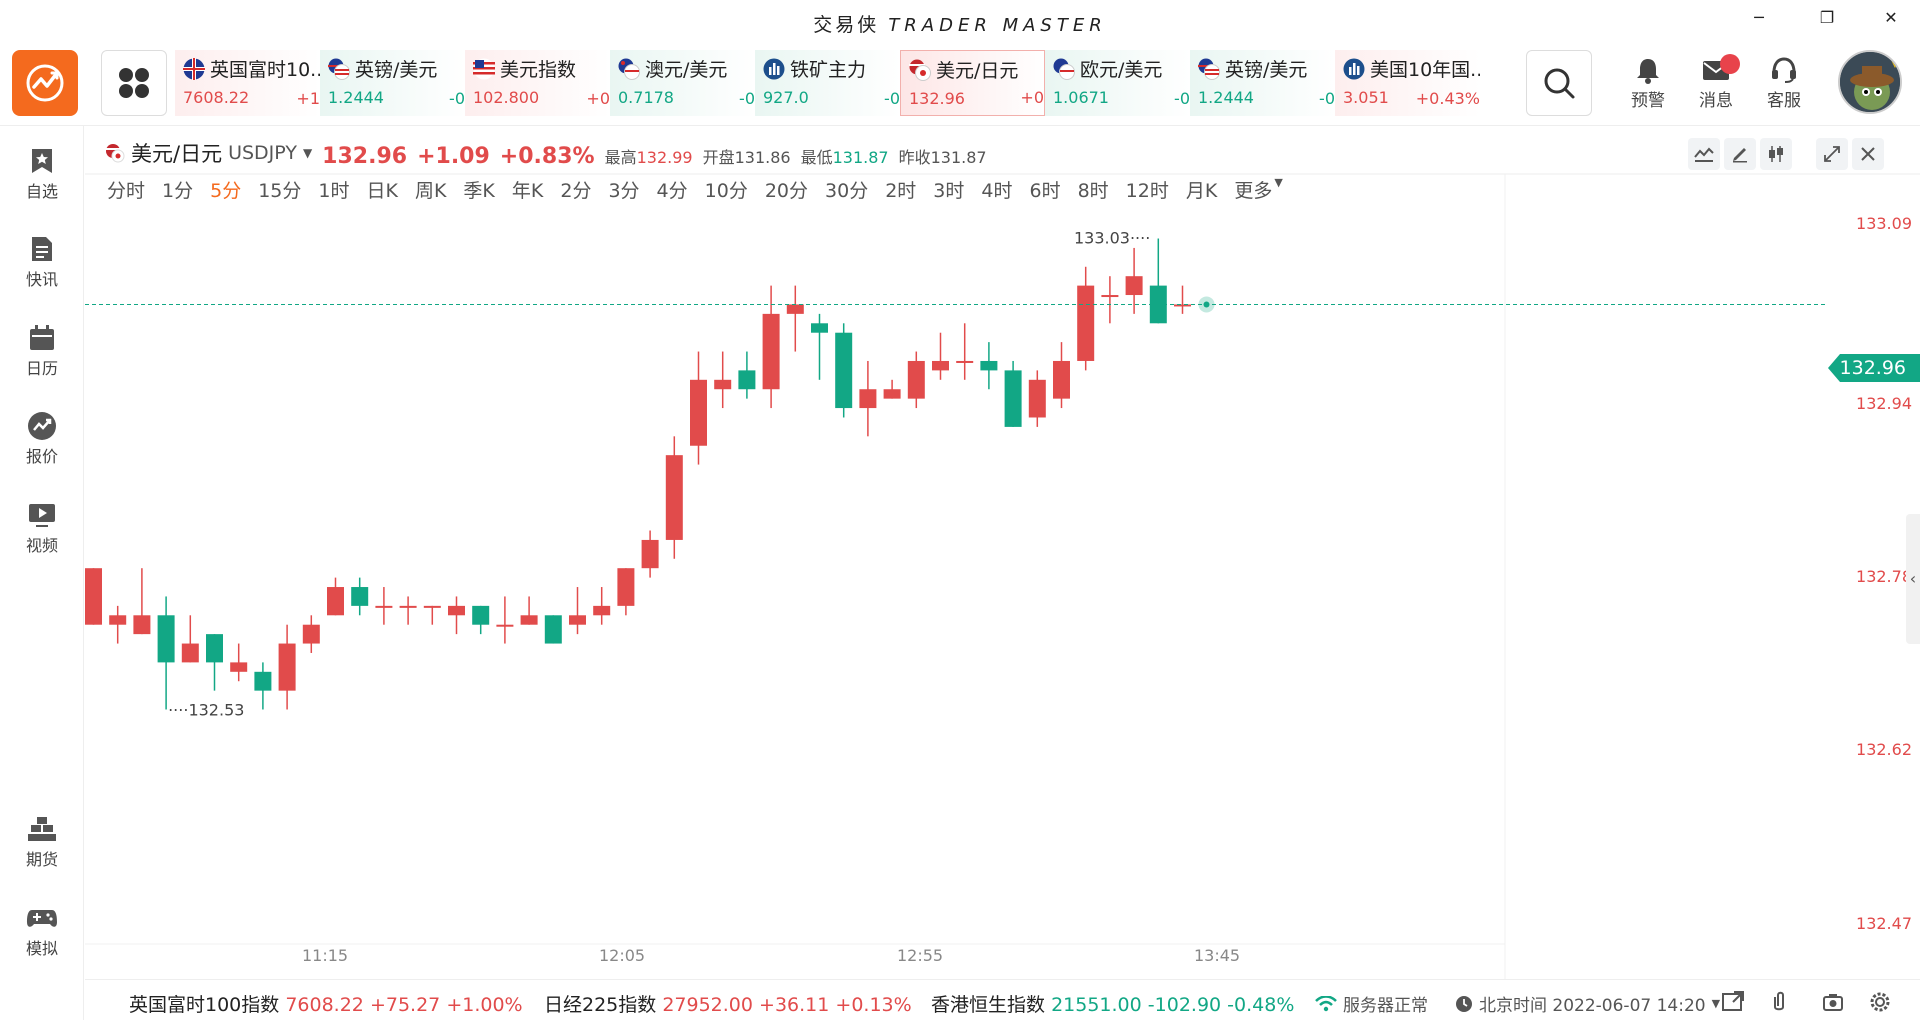 This screenshot has width=1920, height=1020. I want to click on sidebar-label: 快讯, so click(41, 279).